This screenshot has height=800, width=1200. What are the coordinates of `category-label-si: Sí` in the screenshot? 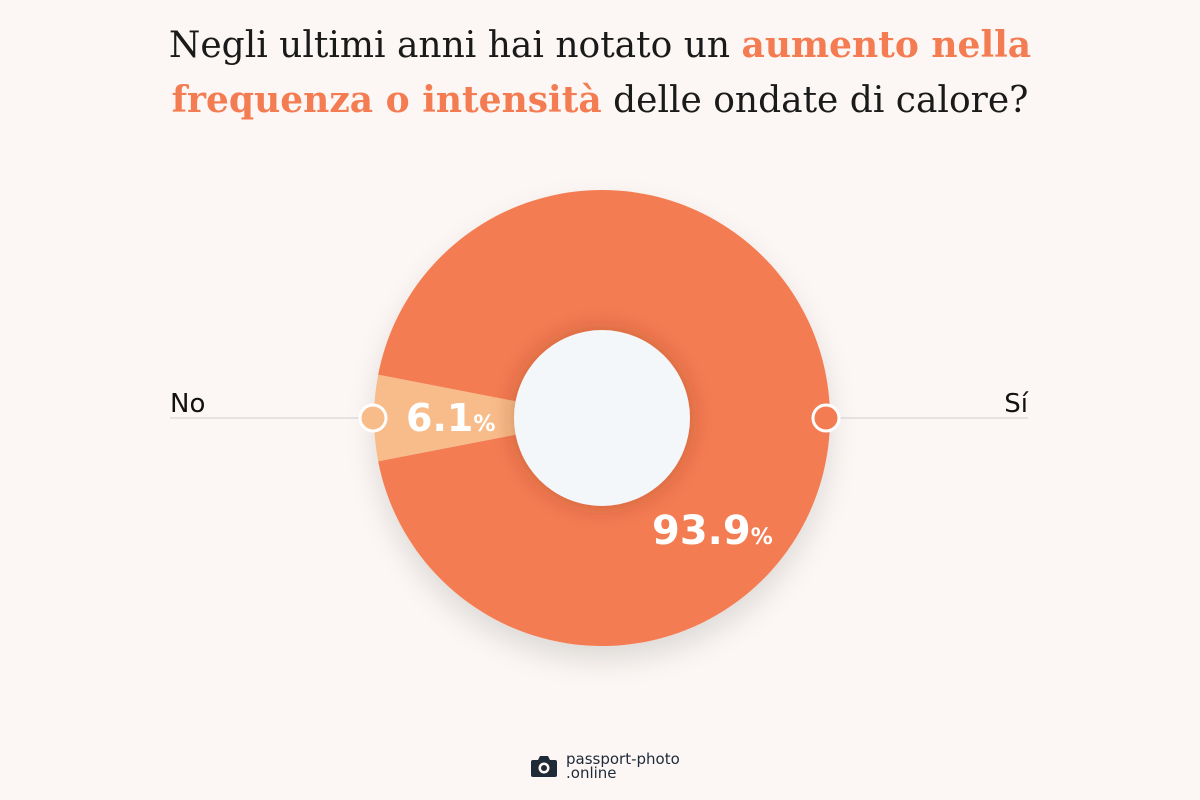 It's located at (1016, 404).